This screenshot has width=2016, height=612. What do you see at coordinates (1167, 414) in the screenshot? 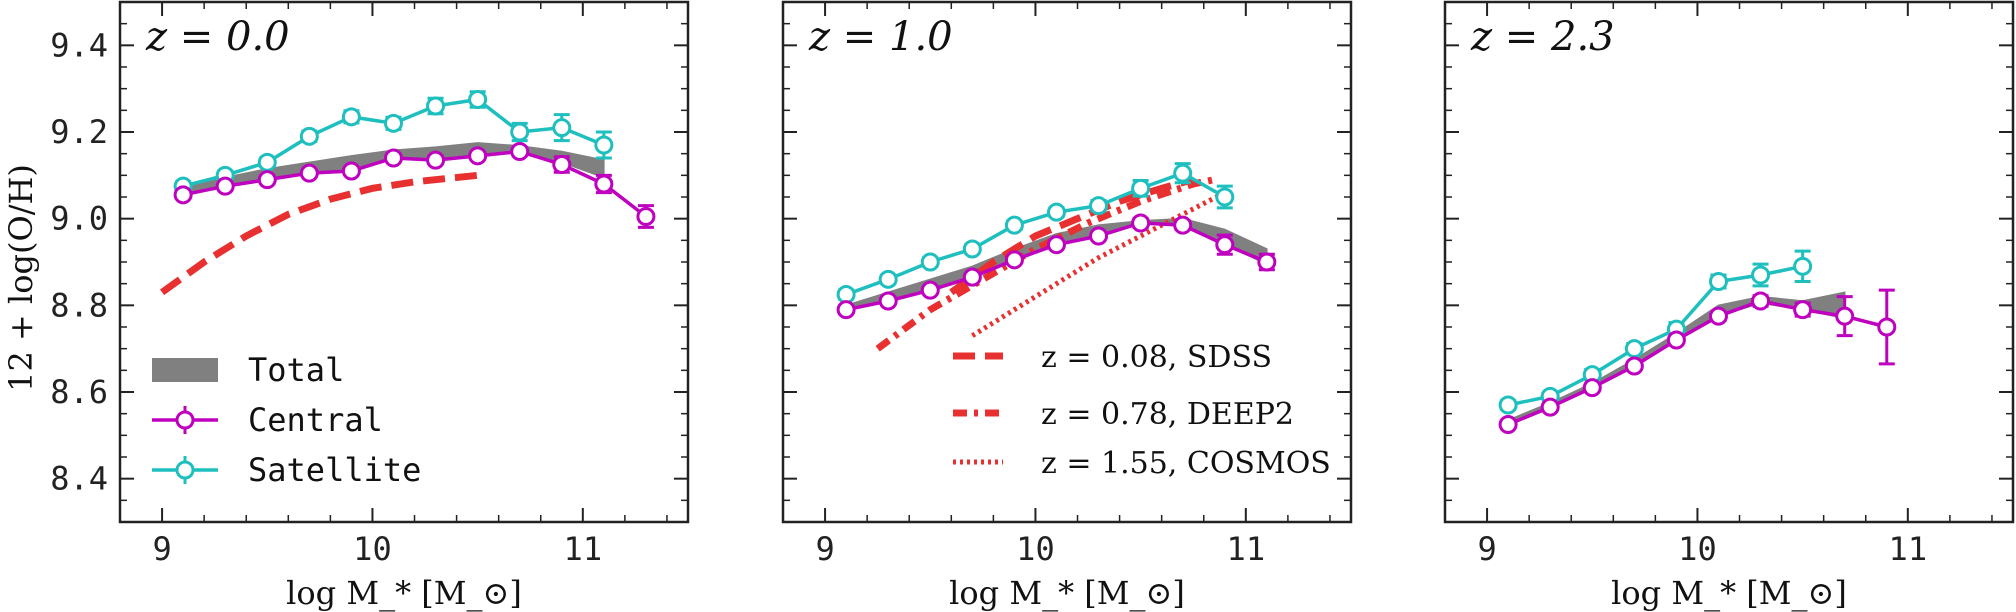
I see `legend-label: z = 0.78, DEEP2` at bounding box center [1167, 414].